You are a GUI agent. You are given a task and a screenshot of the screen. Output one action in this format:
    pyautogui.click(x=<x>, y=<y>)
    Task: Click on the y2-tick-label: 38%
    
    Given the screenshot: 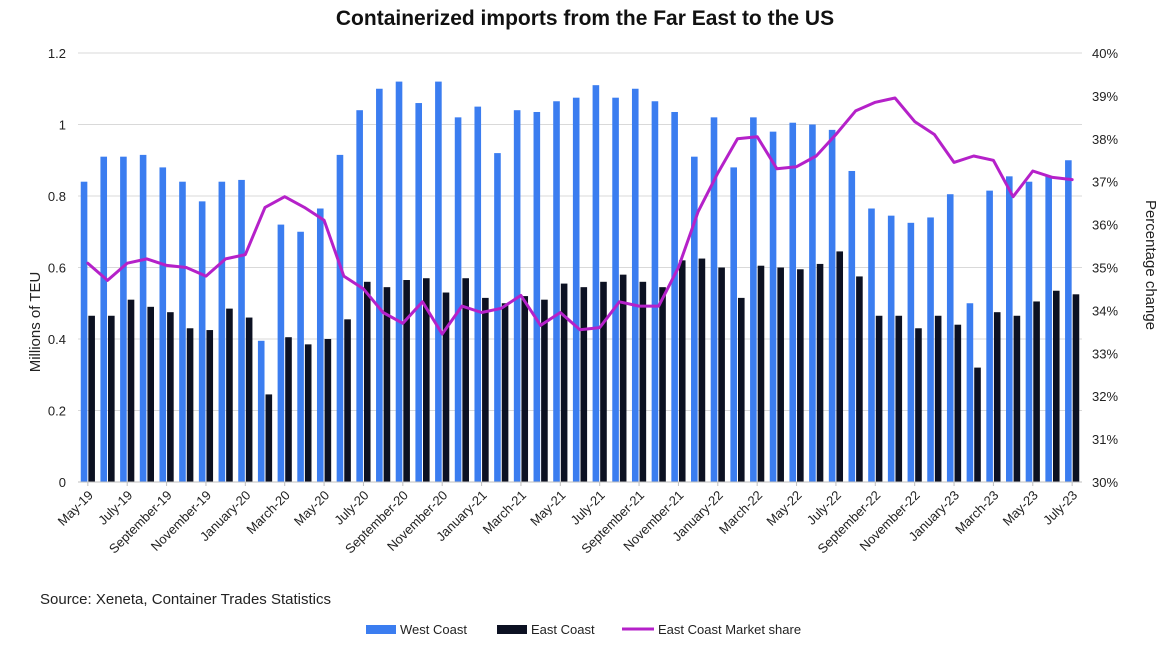 What is the action you would take?
    pyautogui.click(x=1105, y=139)
    